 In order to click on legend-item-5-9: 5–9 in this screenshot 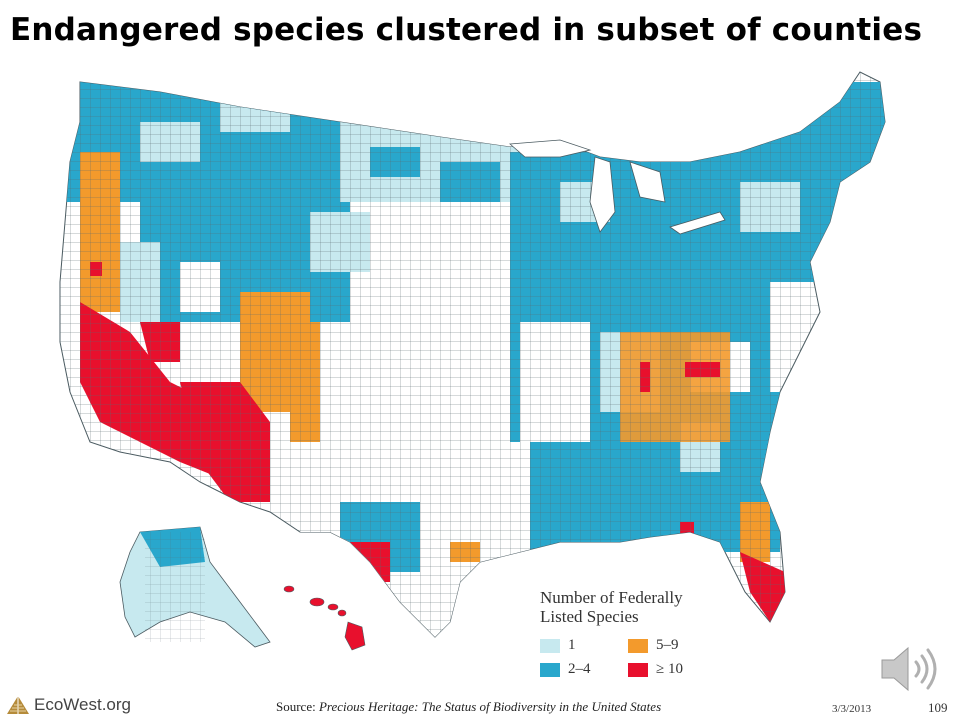, I will do `click(673, 646)`.